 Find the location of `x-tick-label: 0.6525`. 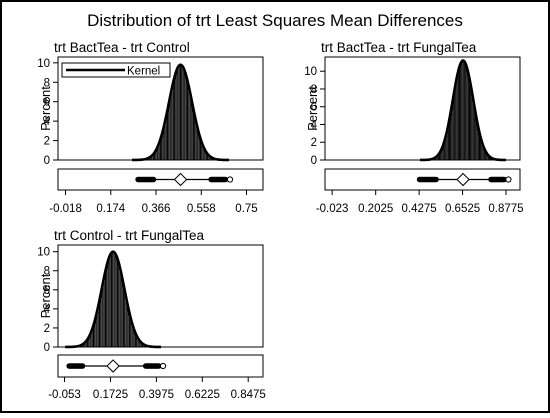

x-tick-label: 0.6525 is located at coordinates (462, 209).